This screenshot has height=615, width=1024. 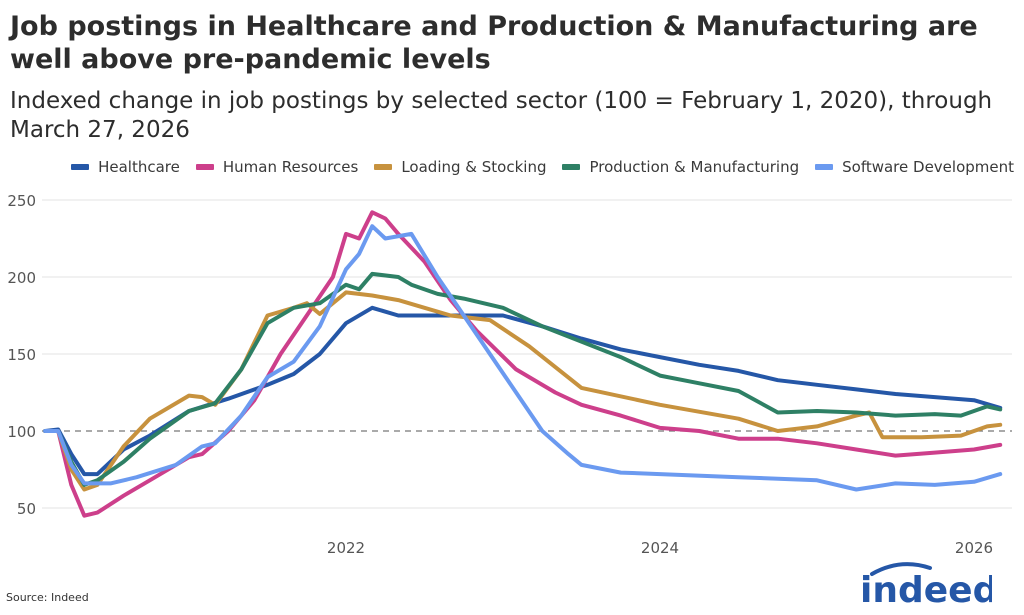 I want to click on legend-item-human-resources: Human Resources, so click(x=277, y=167).